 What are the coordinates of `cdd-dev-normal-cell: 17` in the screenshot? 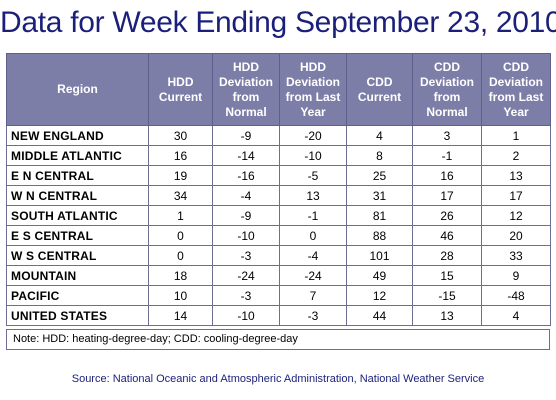 It's located at (447, 195).